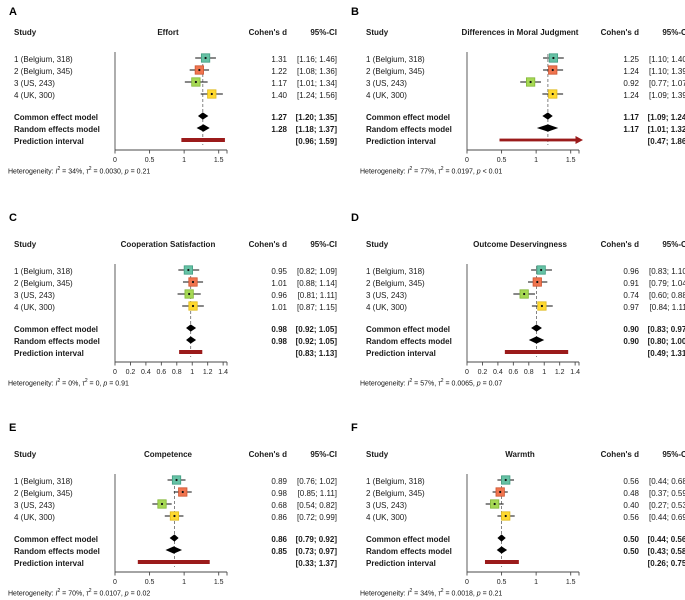  What do you see at coordinates (386, 295) in the screenshot?
I see `row-label: 3 (US, 243)` at bounding box center [386, 295].